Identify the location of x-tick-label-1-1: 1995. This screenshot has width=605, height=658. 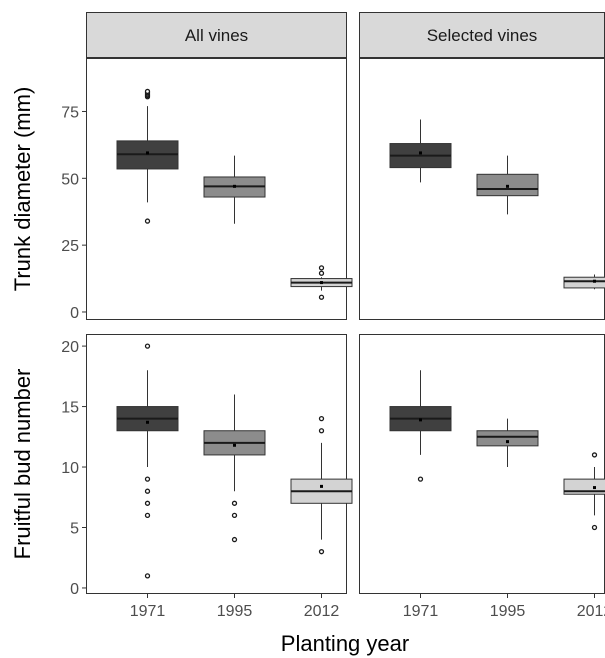
(508, 611).